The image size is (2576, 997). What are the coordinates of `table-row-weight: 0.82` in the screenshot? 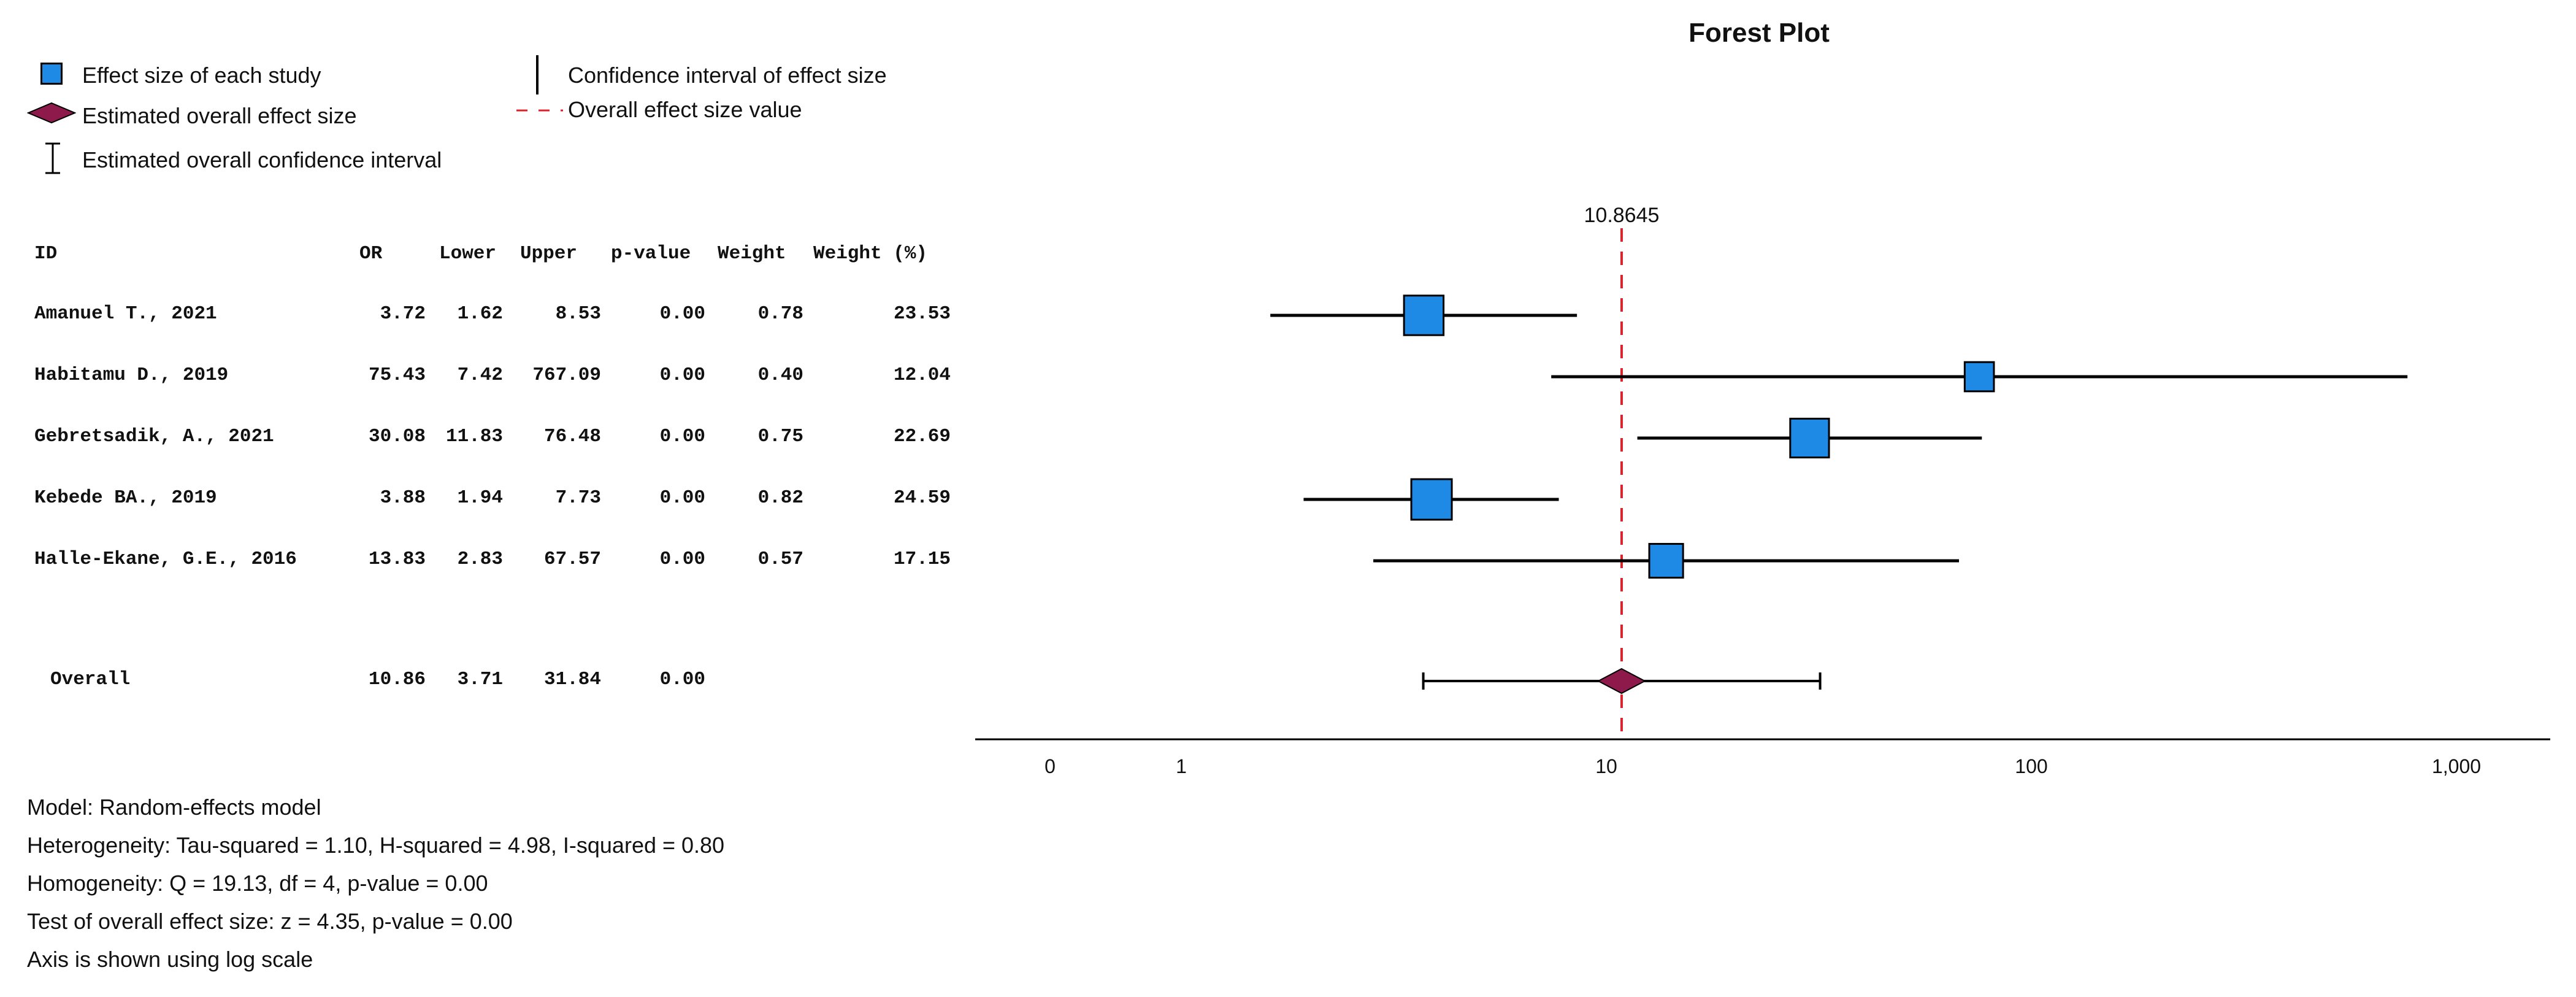 It's located at (780, 498).